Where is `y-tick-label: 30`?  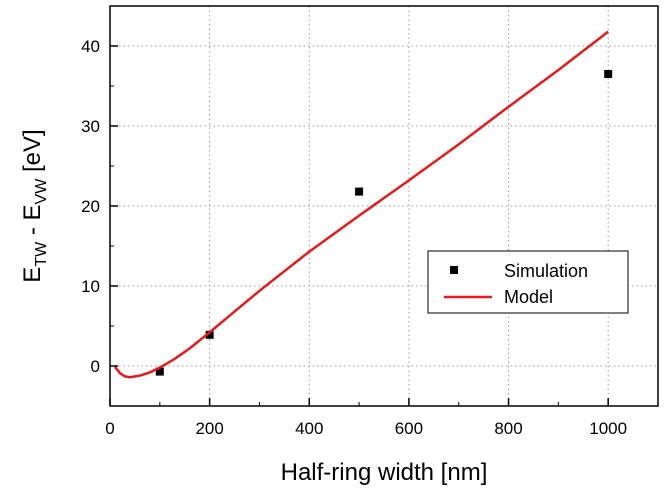 y-tick-label: 30 is located at coordinates (90, 126).